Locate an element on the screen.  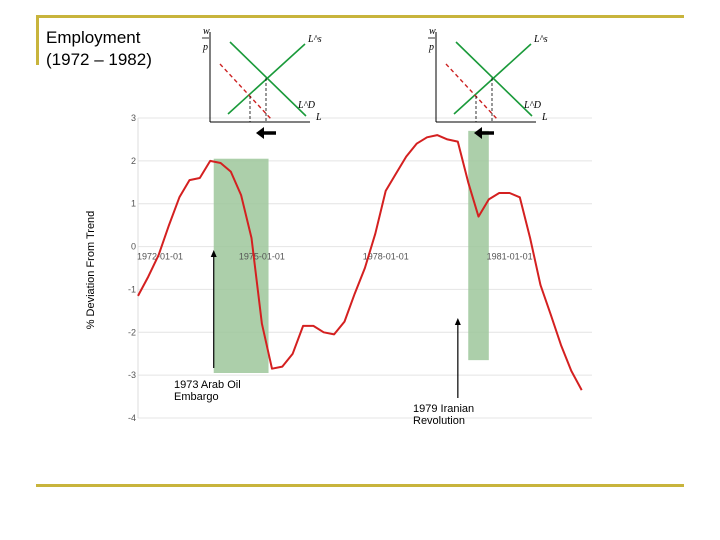
annotation-oil-embargo: 1973 Arab Oil Embargo is located at coordinates (207, 391).